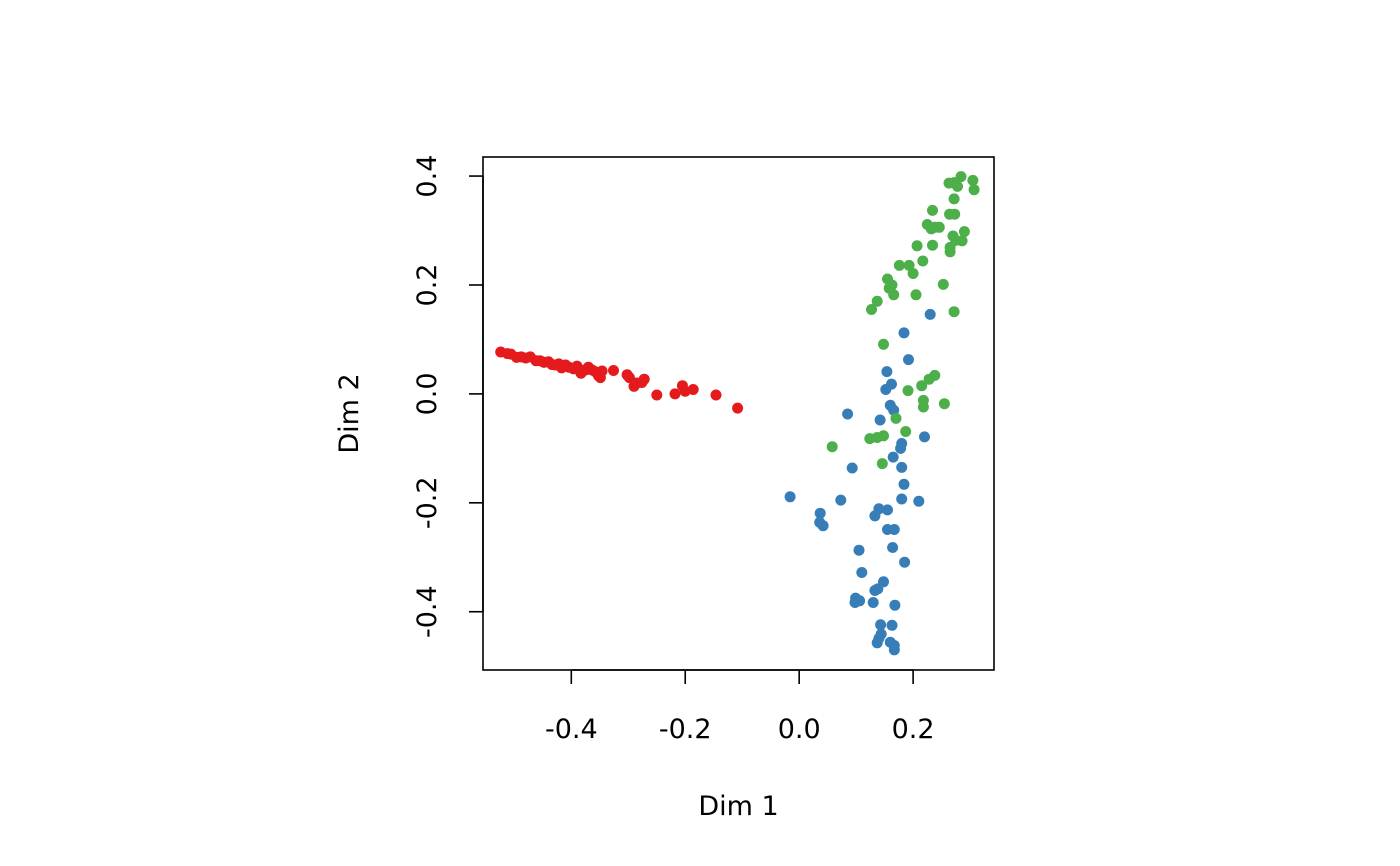  Describe the element at coordinates (738, 806) in the screenshot. I see `x-axis-title: Dim 1` at that location.